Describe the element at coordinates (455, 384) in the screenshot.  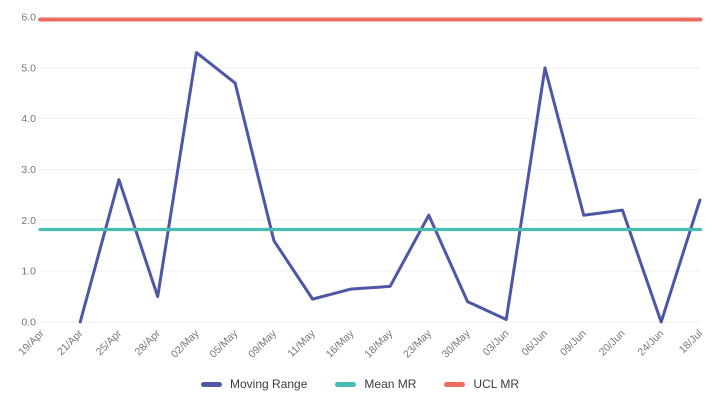
I see `ucl-mr-swatch-icon` at that location.